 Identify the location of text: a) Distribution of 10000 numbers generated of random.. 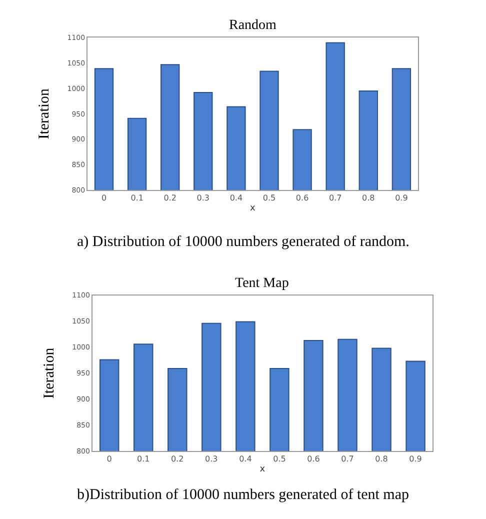
(243, 242).